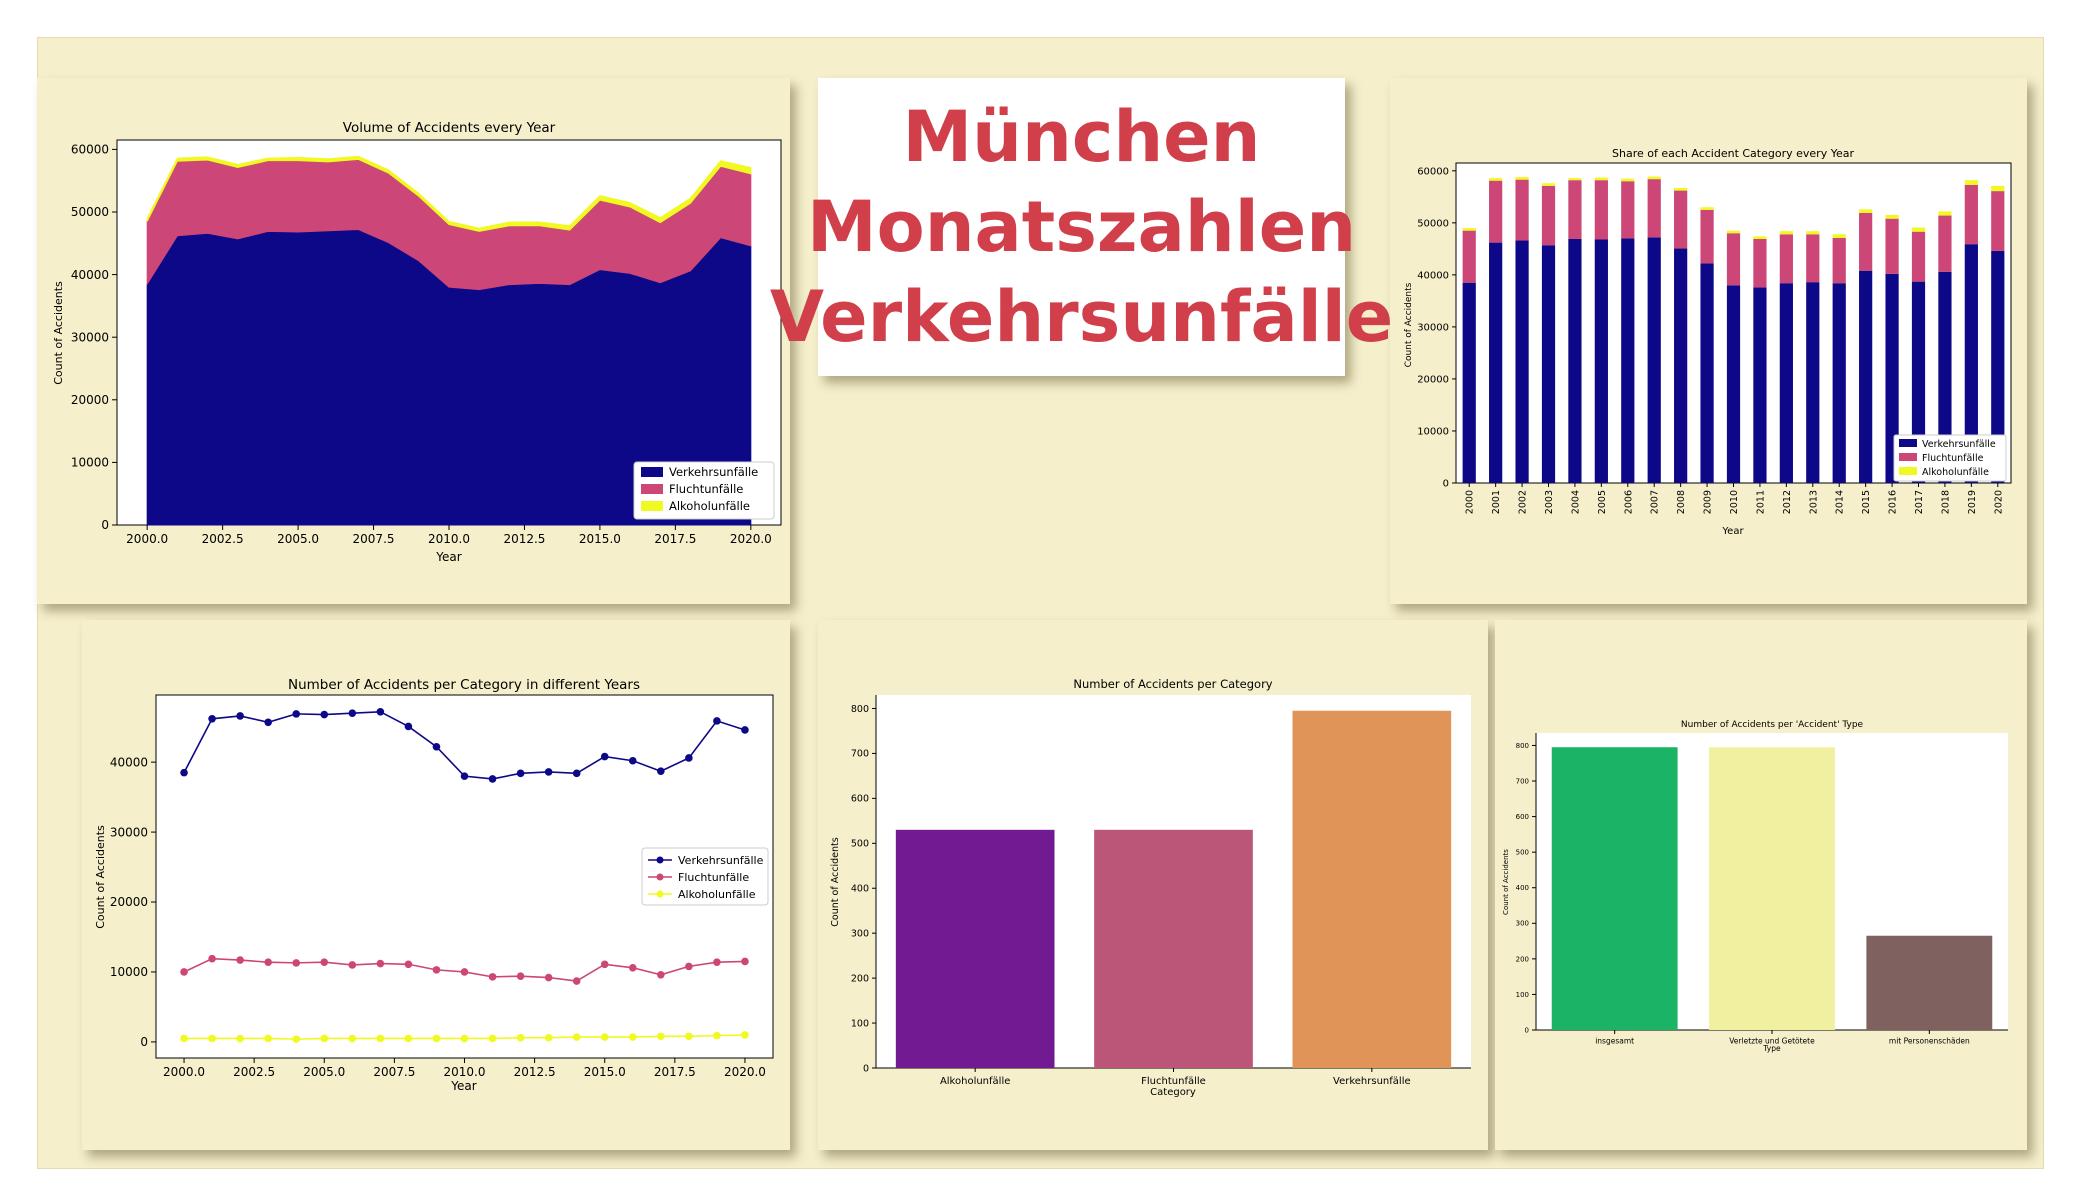 The height and width of the screenshot is (1200, 2075). What do you see at coordinates (1813, 502) in the screenshot?
I see `x-tick-label: 2013` at bounding box center [1813, 502].